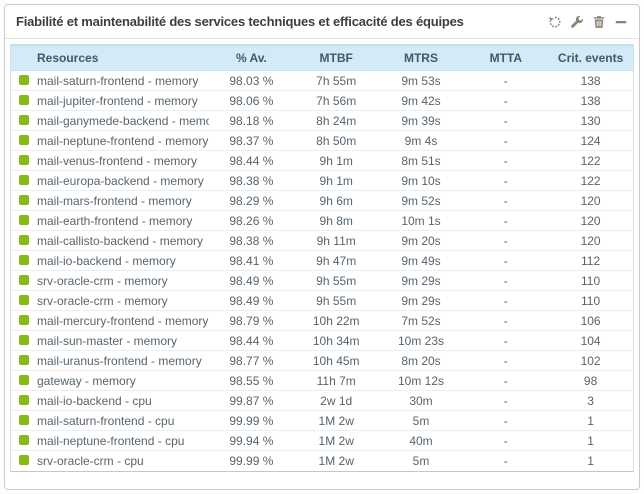 This screenshot has width=644, height=494. What do you see at coordinates (251, 160) in the screenshot?
I see `availability-value: 98.44 %` at bounding box center [251, 160].